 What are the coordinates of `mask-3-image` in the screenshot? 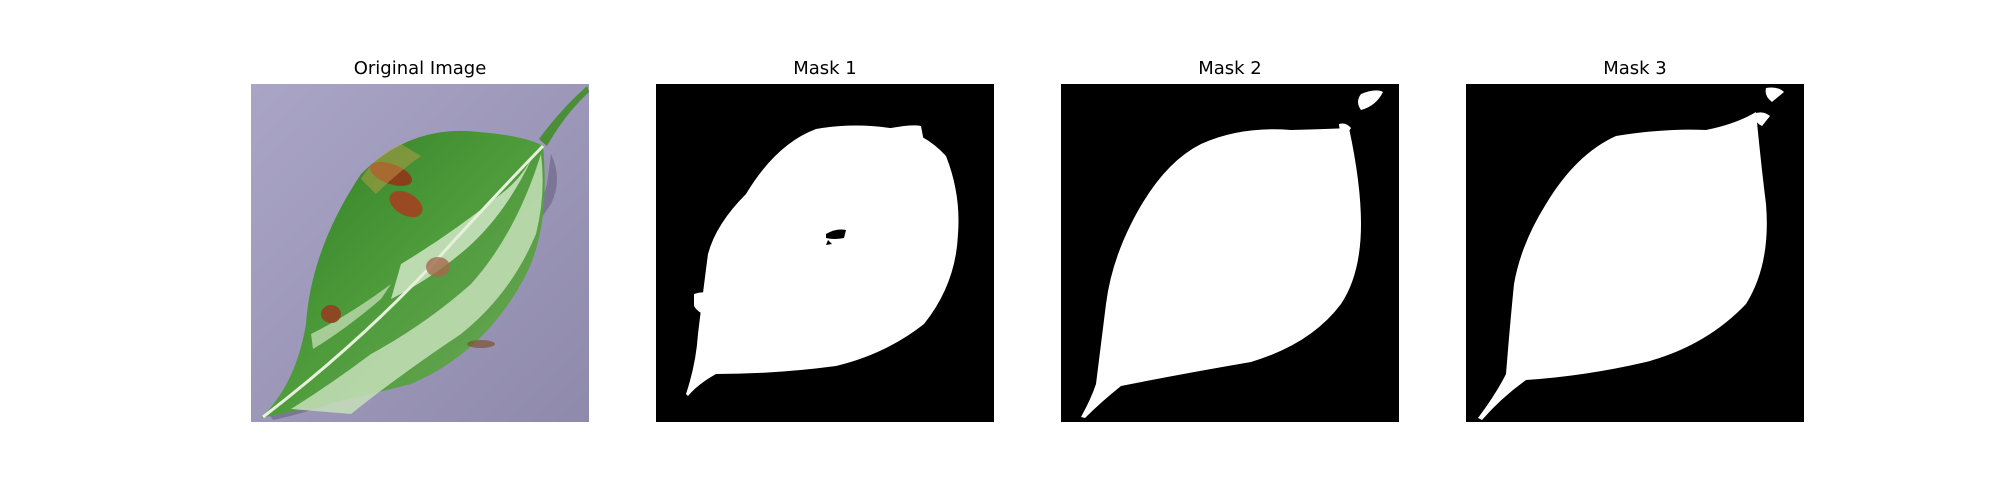 It's located at (1635, 253).